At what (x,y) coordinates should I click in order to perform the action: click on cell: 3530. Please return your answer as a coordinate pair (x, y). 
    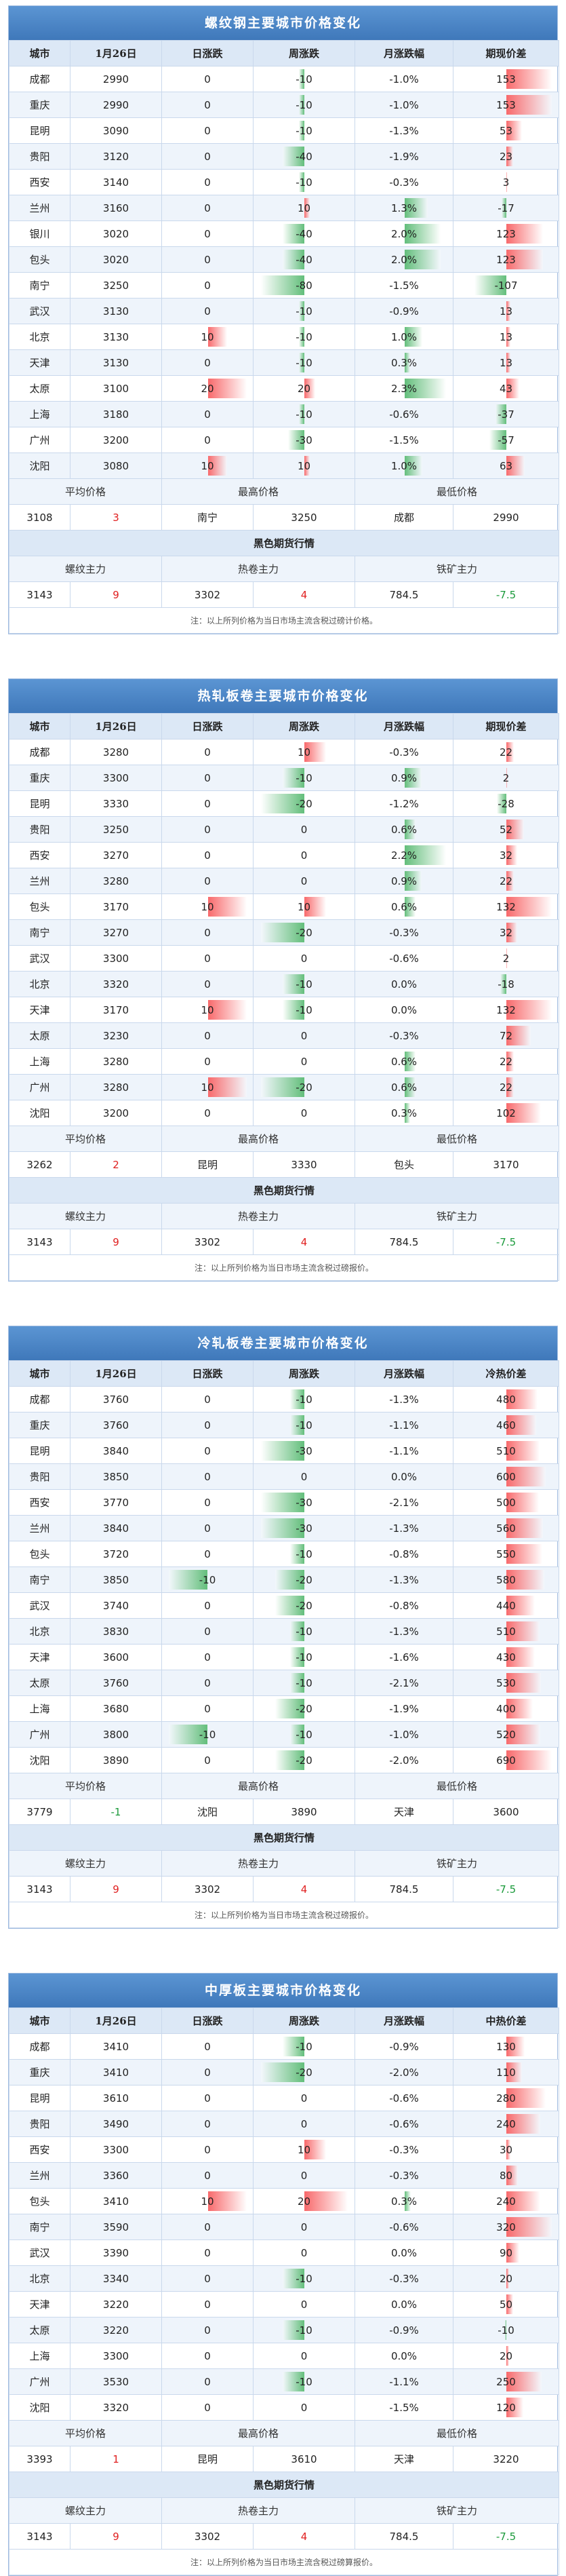
    Looking at the image, I should click on (116, 2381).